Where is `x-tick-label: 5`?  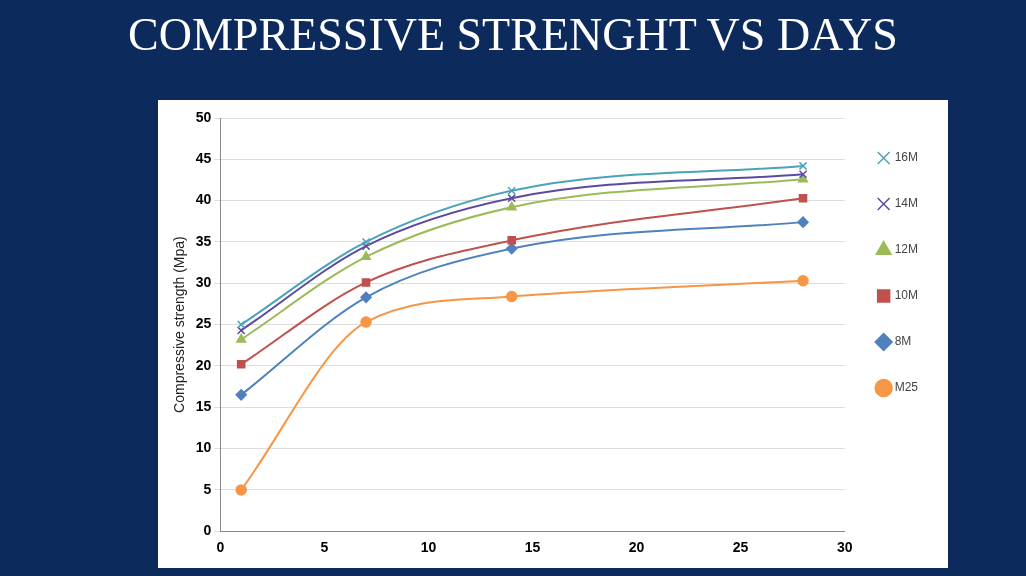 x-tick-label: 5 is located at coordinates (324, 547).